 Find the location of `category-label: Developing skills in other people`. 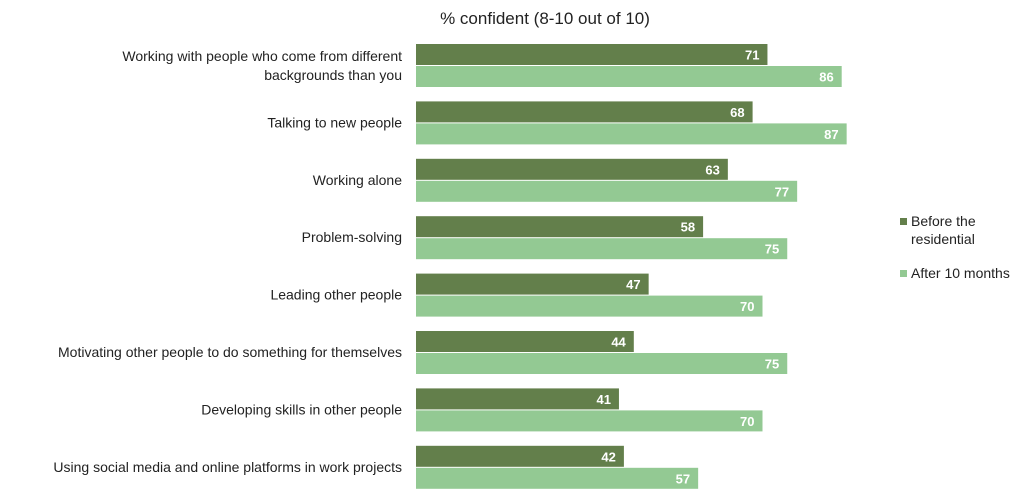

category-label: Developing skills in other people is located at coordinates (301, 409).